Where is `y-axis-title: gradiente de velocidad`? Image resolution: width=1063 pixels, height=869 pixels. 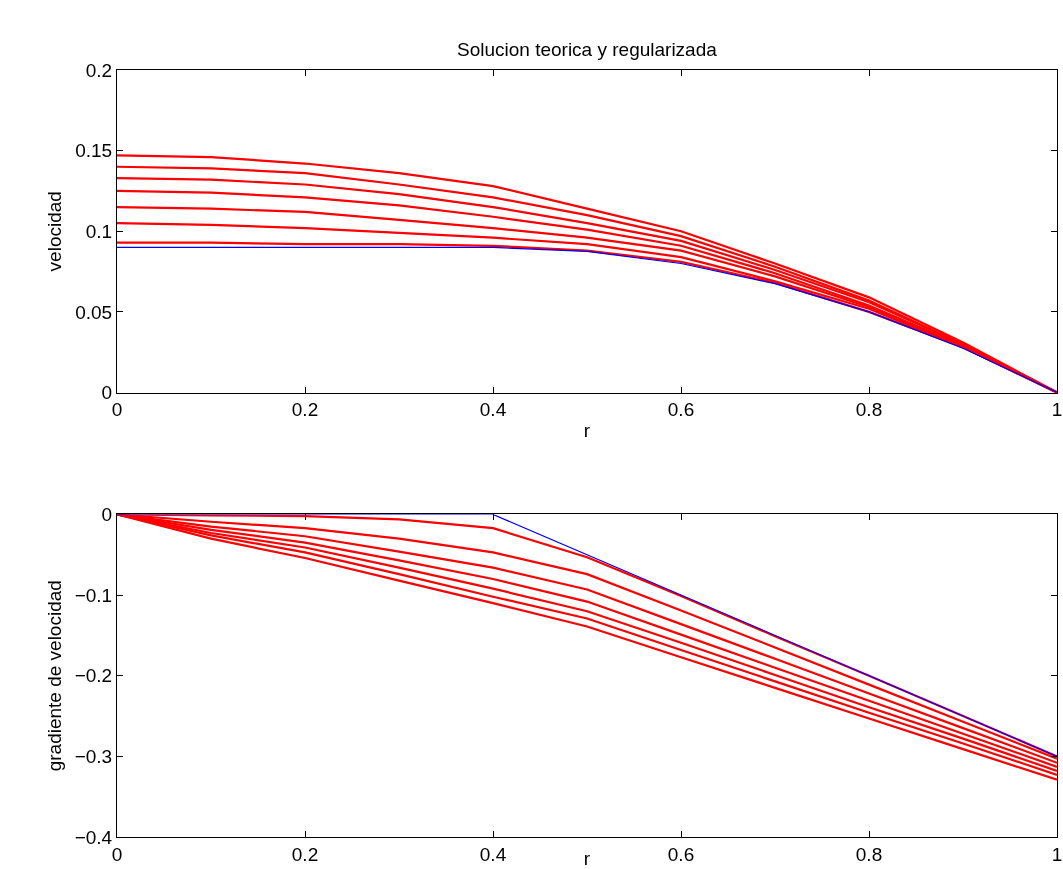 y-axis-title: gradiente de velocidad is located at coordinates (54, 676).